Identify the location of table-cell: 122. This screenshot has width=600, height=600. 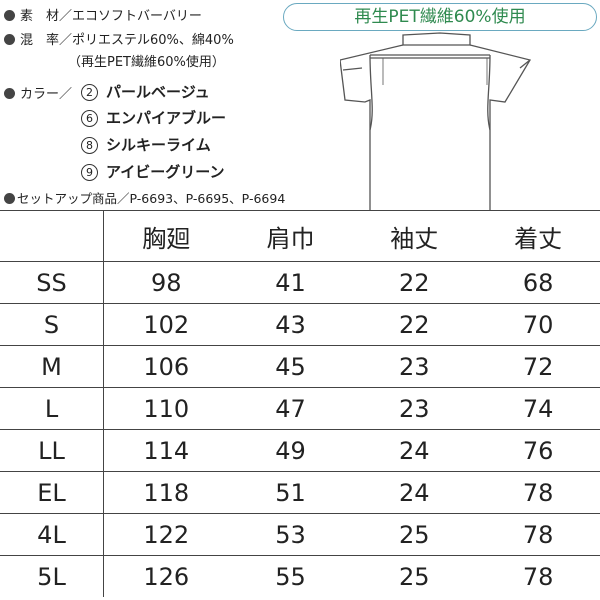
(166, 534).